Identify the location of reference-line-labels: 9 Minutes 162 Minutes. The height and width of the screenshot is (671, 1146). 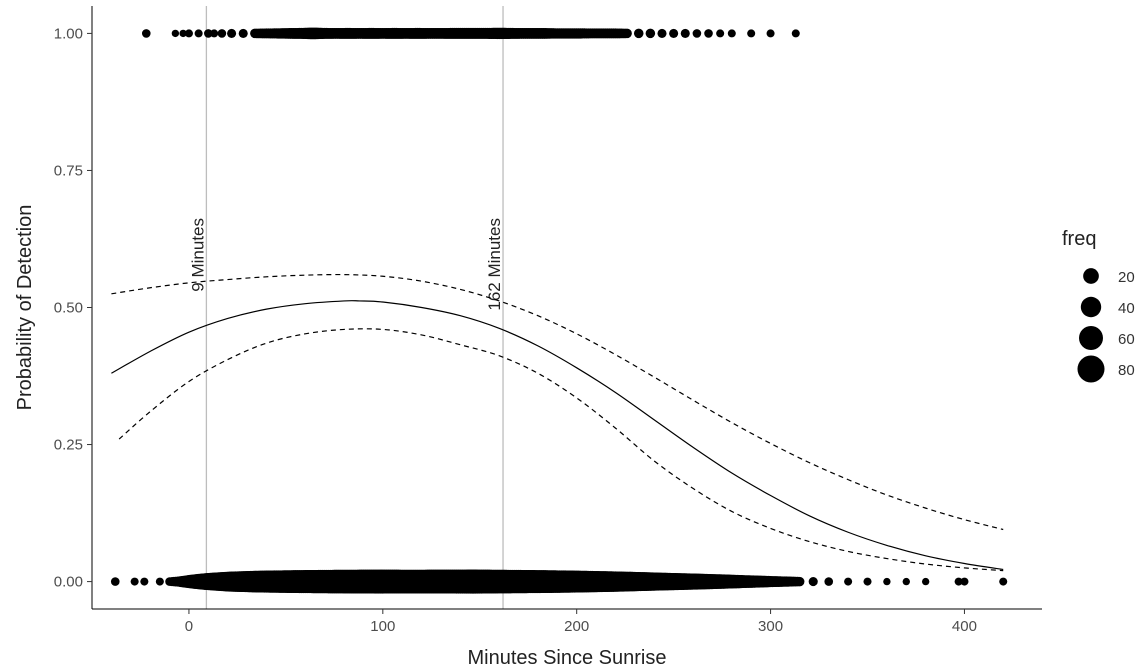
(346, 264).